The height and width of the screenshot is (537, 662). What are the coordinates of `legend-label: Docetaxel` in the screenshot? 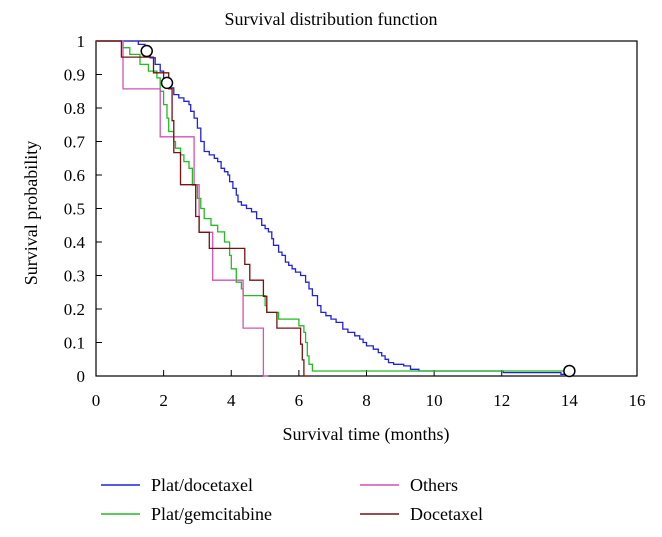 It's located at (446, 514).